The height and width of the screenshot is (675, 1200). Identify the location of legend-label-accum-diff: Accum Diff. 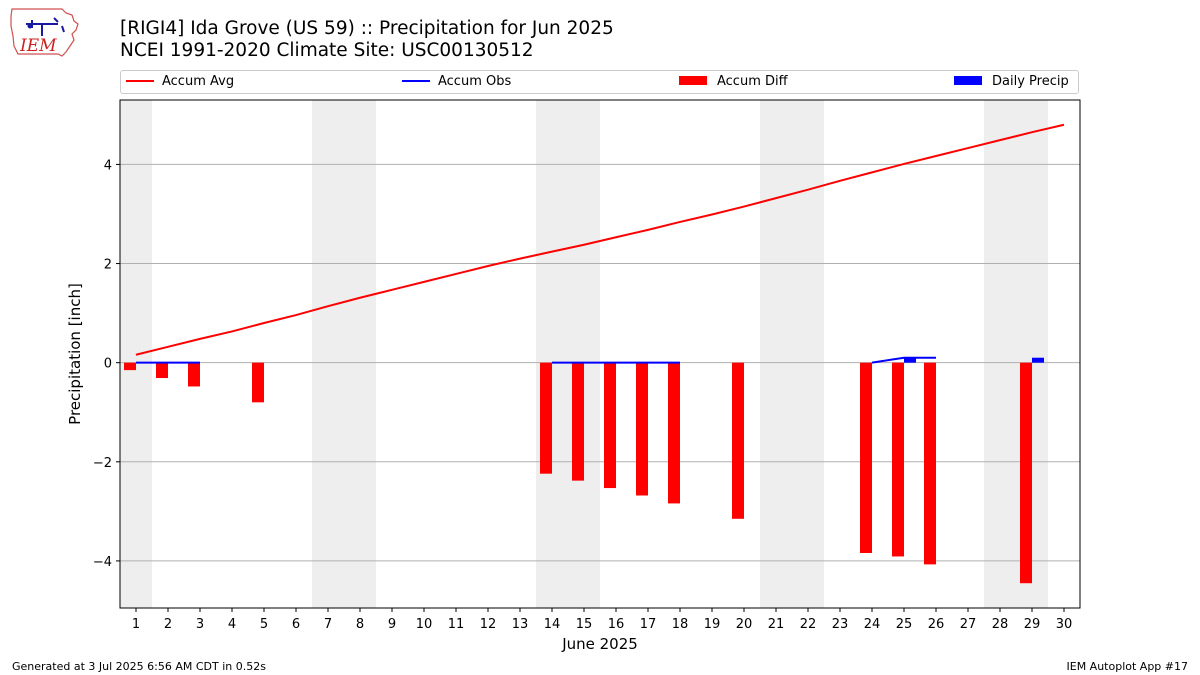
(752, 81).